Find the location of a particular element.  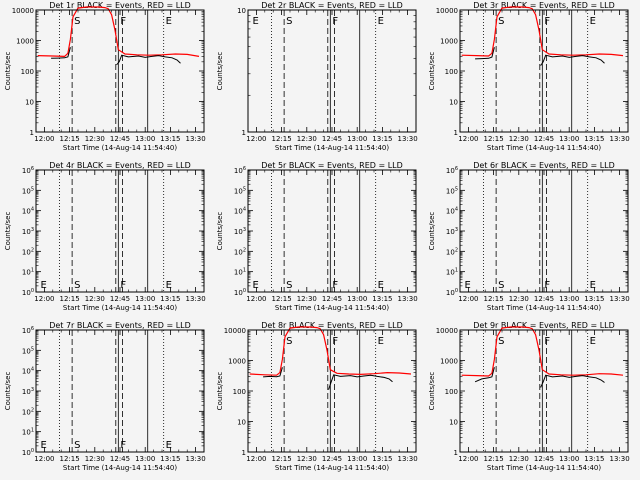

y-tick-label: 10⁴ is located at coordinates (28, 371).